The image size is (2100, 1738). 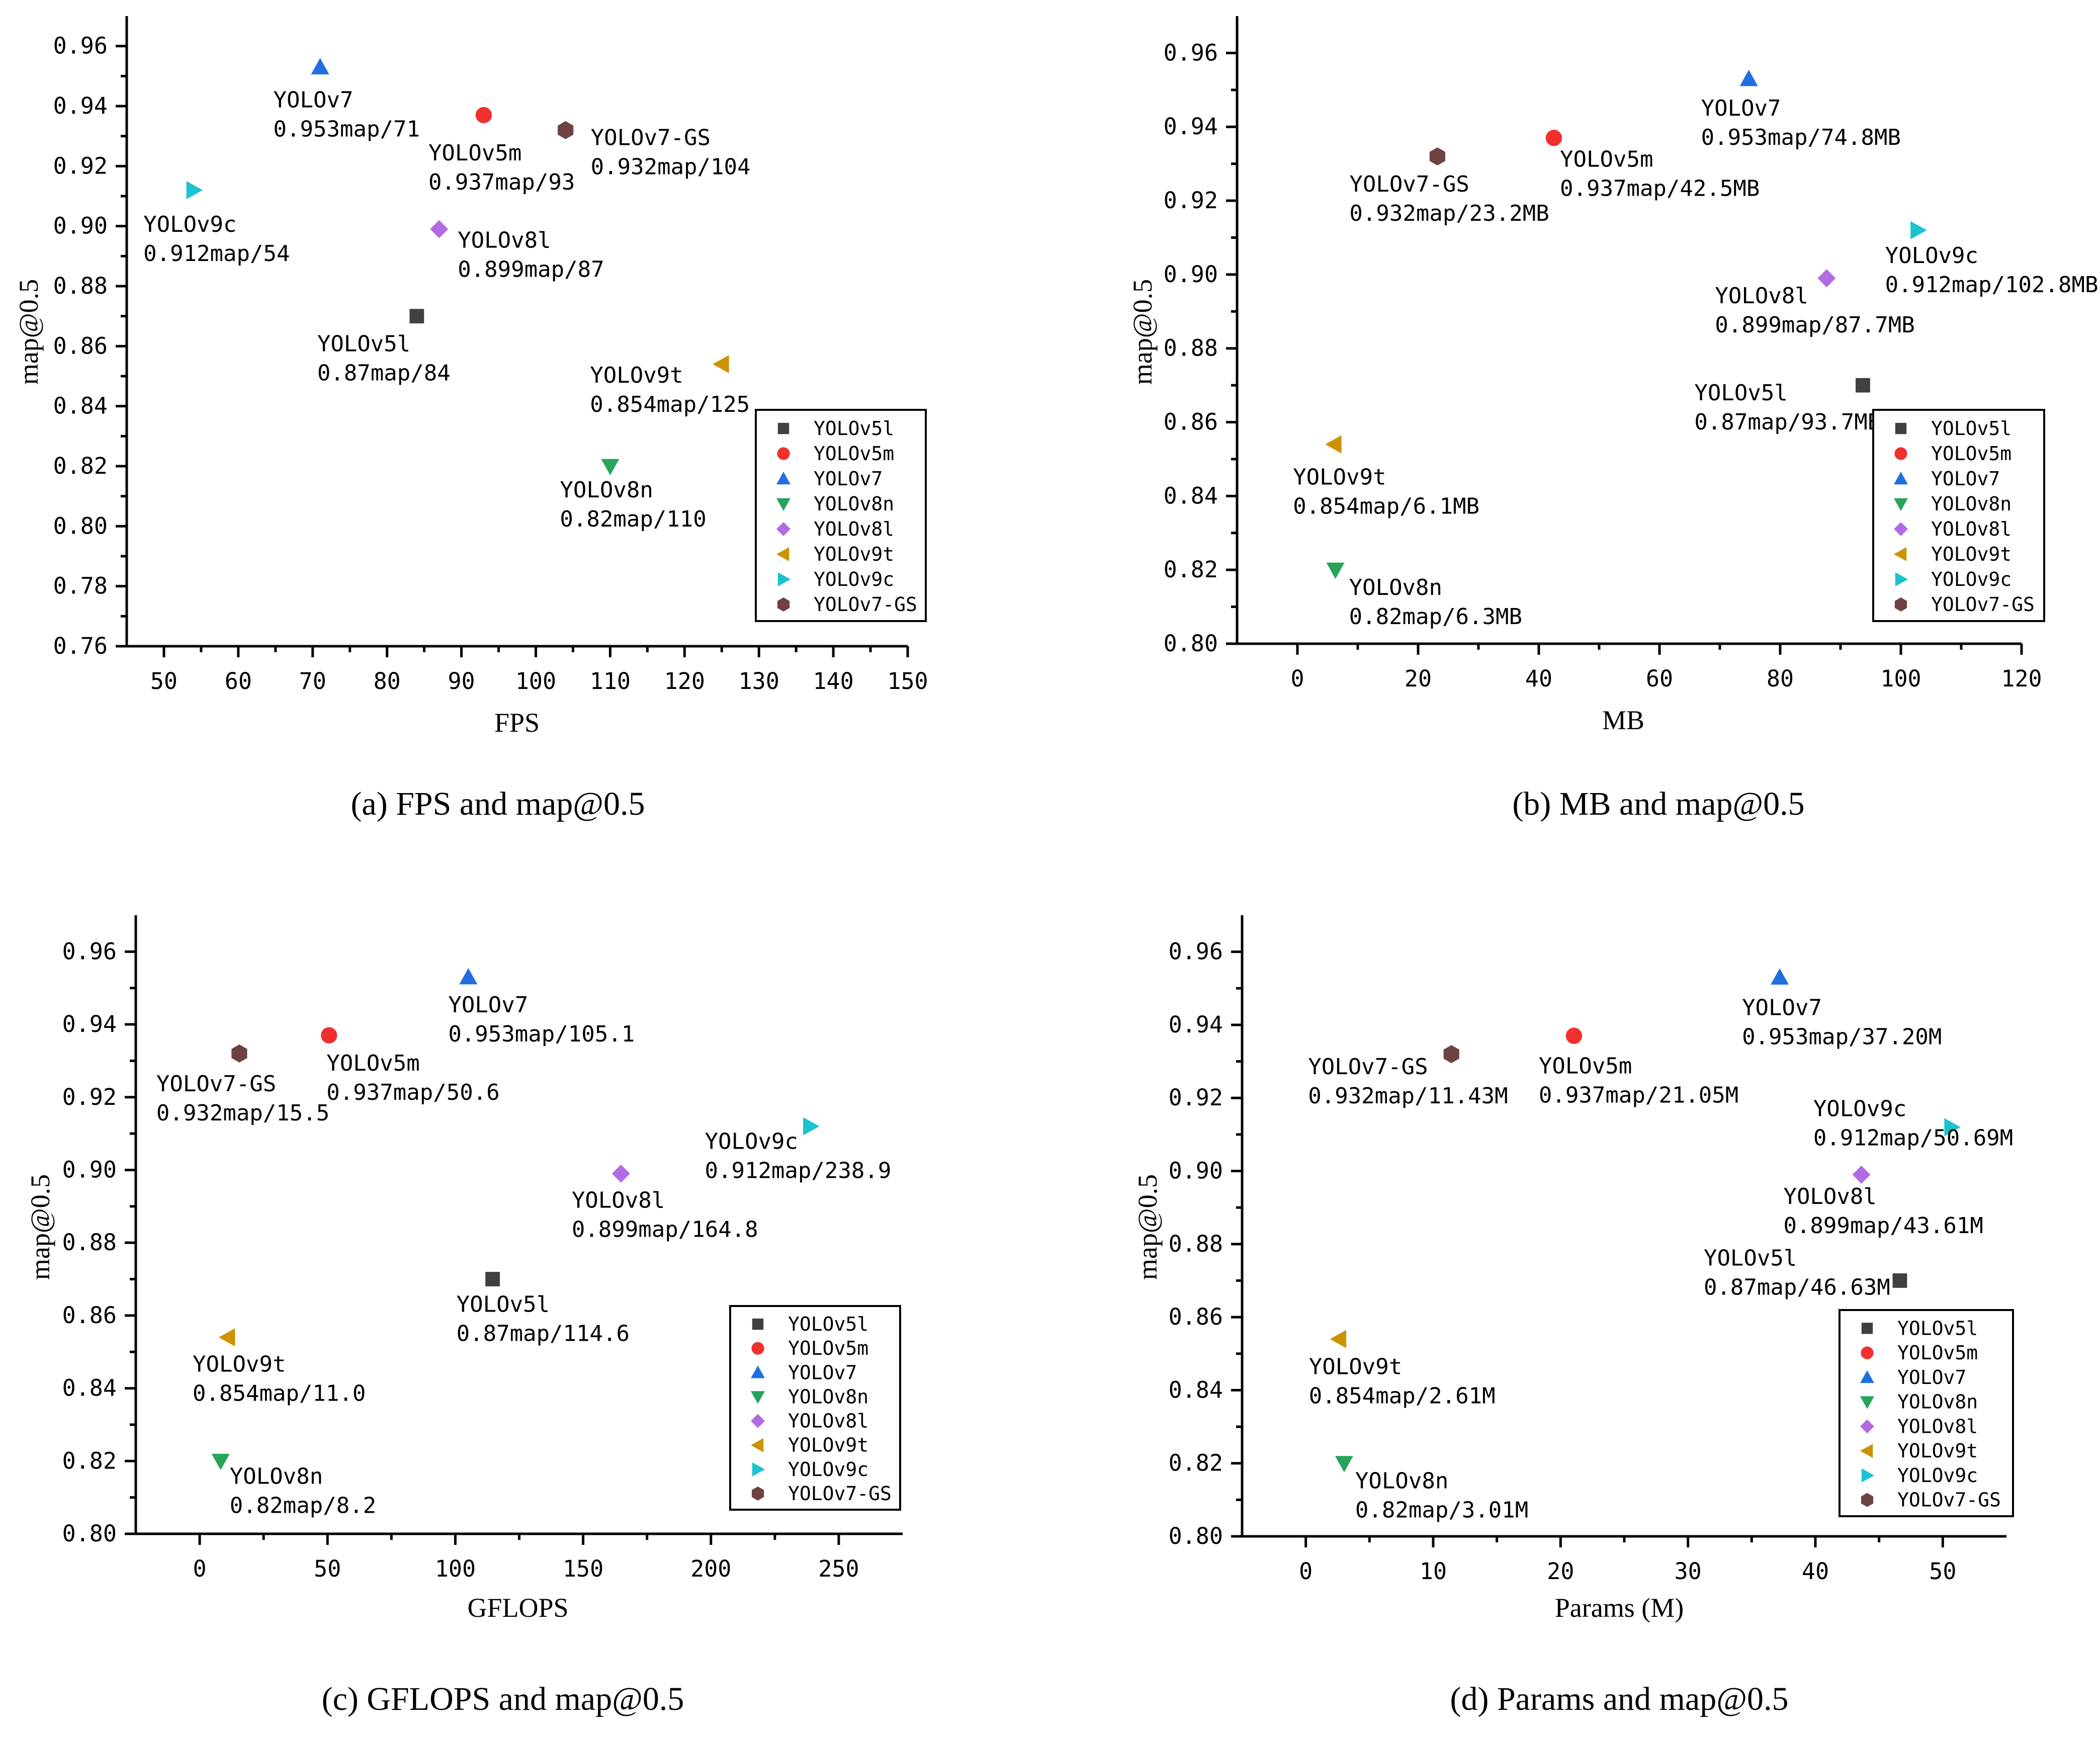 What do you see at coordinates (1305, 1571) in the screenshot?
I see `x-tick-label: 0` at bounding box center [1305, 1571].